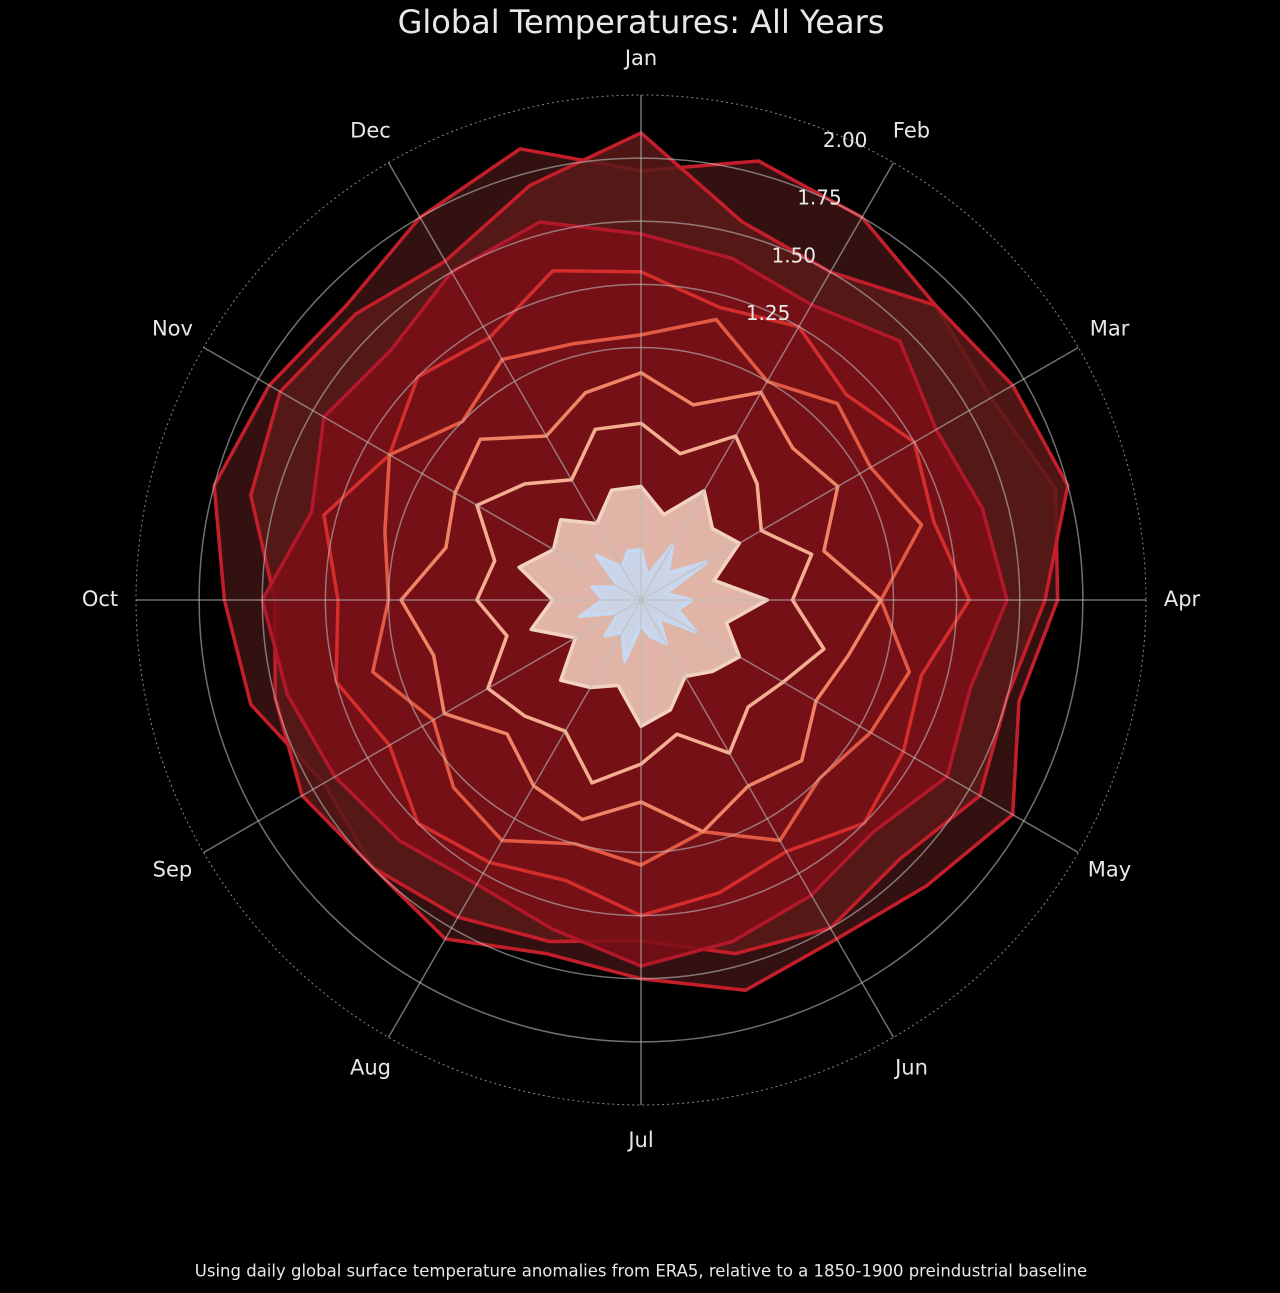 The width and height of the screenshot is (1280, 1293). What do you see at coordinates (1109, 870) in the screenshot?
I see `month-label: May` at bounding box center [1109, 870].